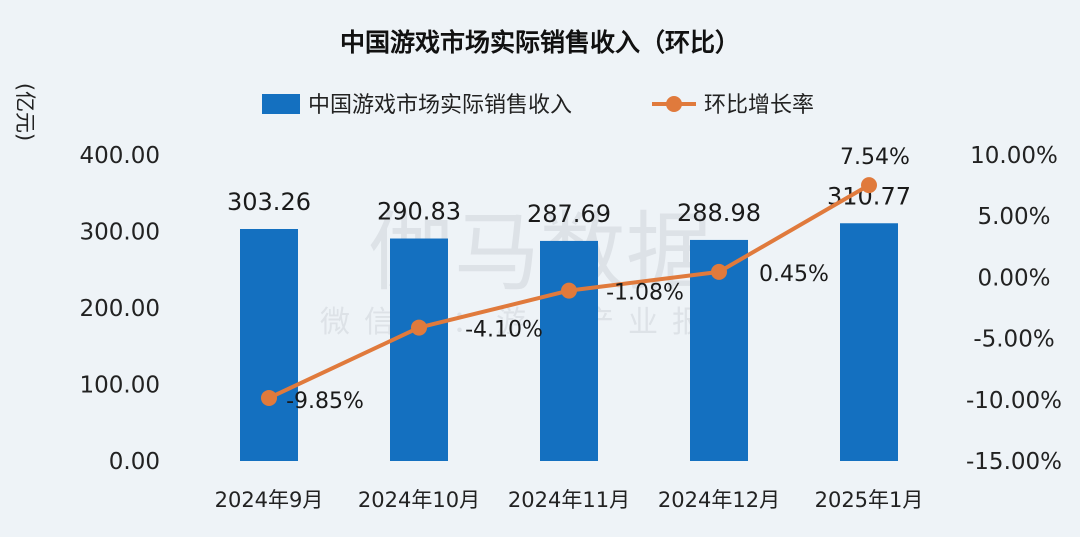  Describe the element at coordinates (719, 213) in the screenshot. I see `bar-value-label: 288.98` at that location.